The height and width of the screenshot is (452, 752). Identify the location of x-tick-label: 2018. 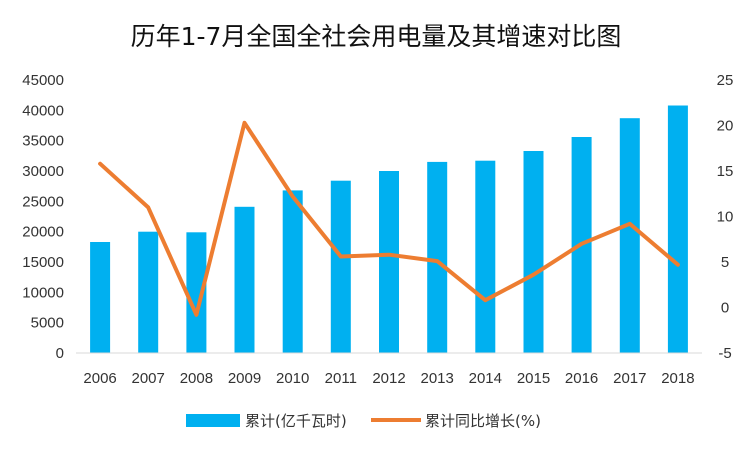
(677, 378).